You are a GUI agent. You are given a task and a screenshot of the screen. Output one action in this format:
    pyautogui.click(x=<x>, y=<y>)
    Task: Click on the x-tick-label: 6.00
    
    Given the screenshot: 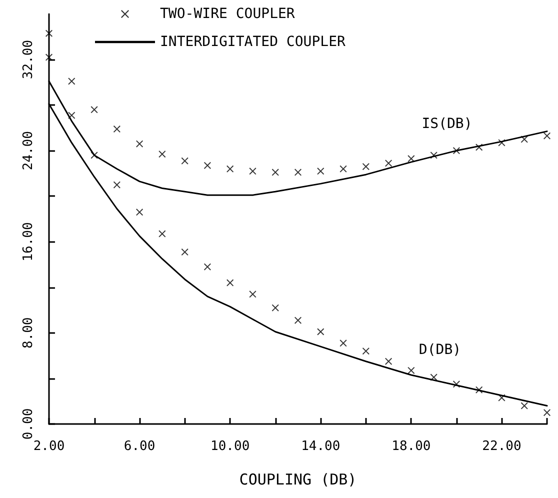 What is the action you would take?
    pyautogui.click(x=140, y=446)
    